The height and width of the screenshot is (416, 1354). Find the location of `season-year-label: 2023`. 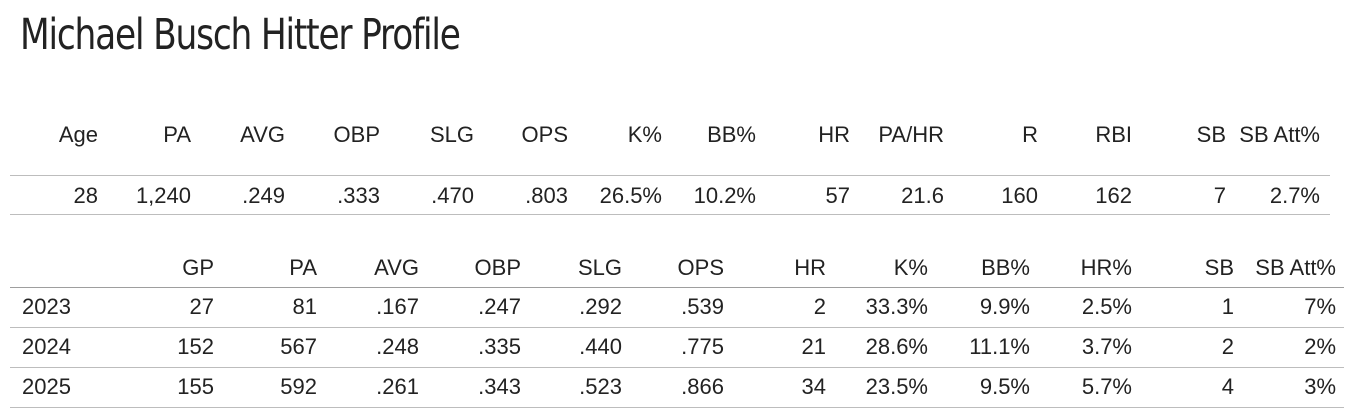

season-year-label: 2023 is located at coordinates (46, 306).